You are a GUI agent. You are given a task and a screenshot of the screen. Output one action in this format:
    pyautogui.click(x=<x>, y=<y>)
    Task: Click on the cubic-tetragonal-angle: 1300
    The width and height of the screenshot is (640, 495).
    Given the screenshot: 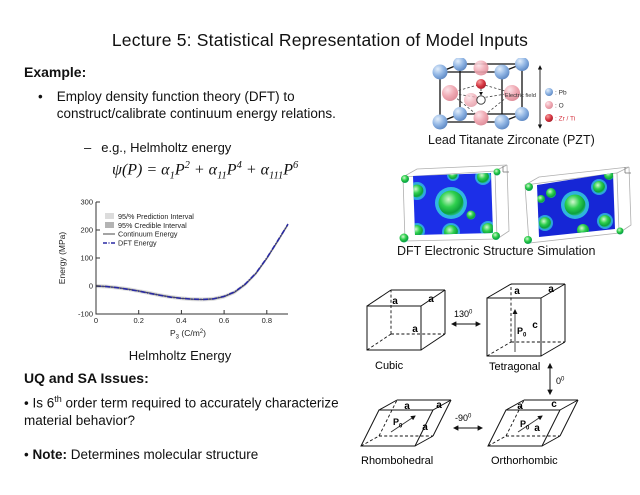 What is the action you would take?
    pyautogui.click(x=463, y=314)
    